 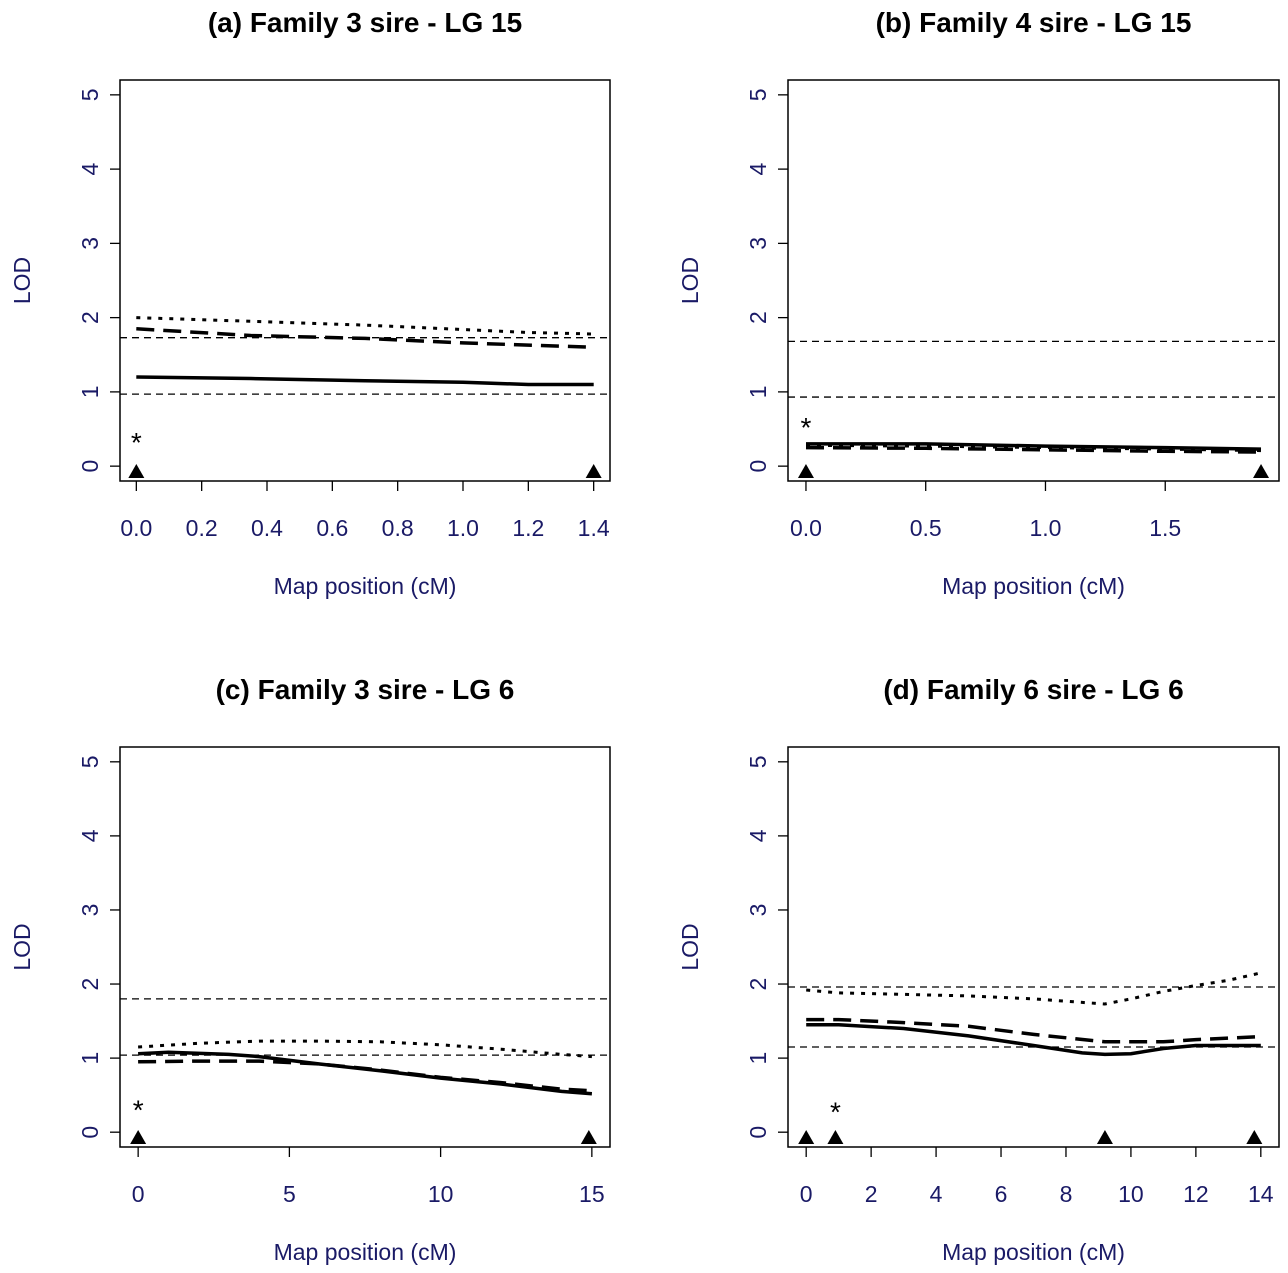 What do you see at coordinates (138, 1110) in the screenshot?
I see `panel-c-asterisk: *` at bounding box center [138, 1110].